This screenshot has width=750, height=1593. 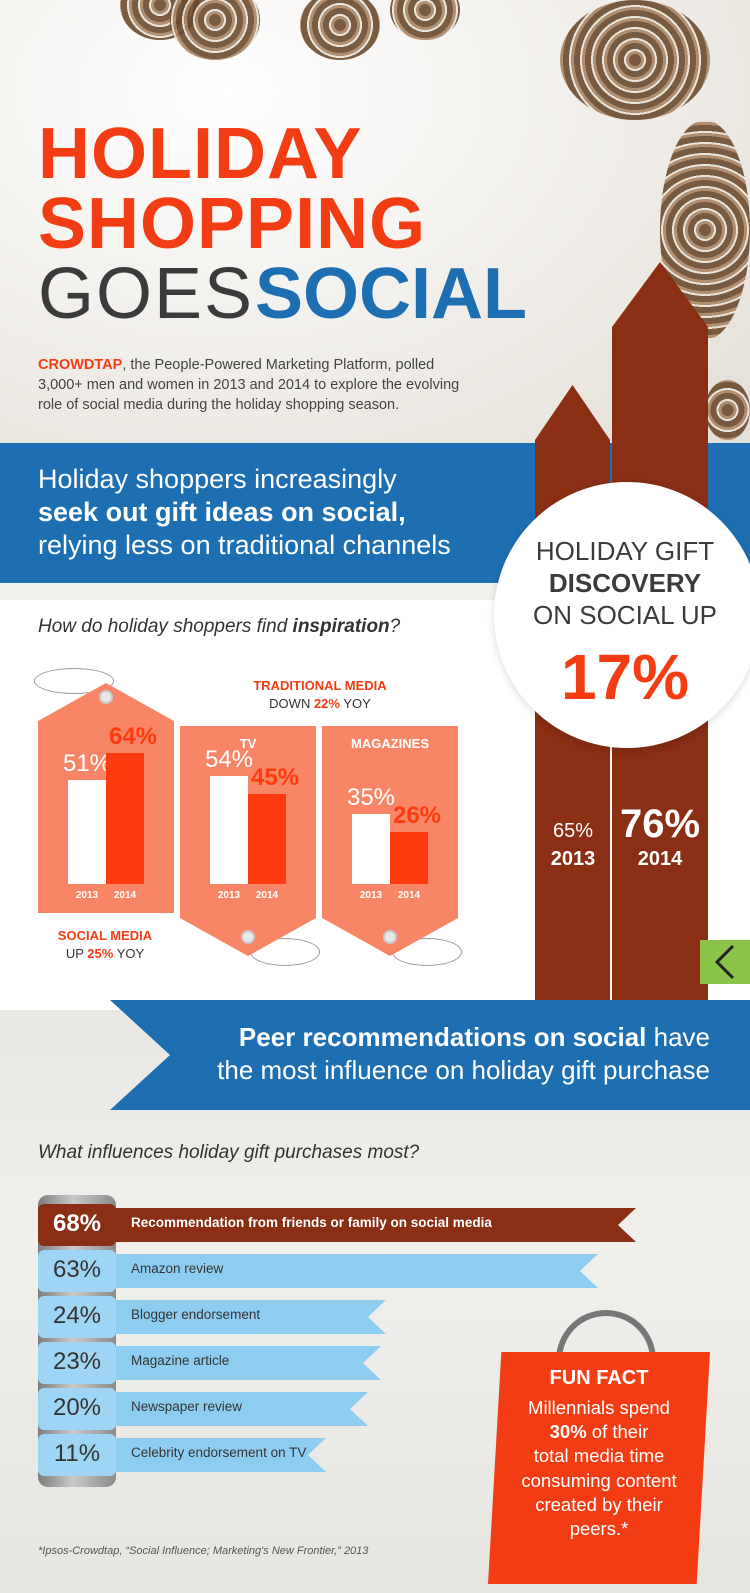 What do you see at coordinates (599, 1480) in the screenshot?
I see `fun-fact-line4: consuming content` at bounding box center [599, 1480].